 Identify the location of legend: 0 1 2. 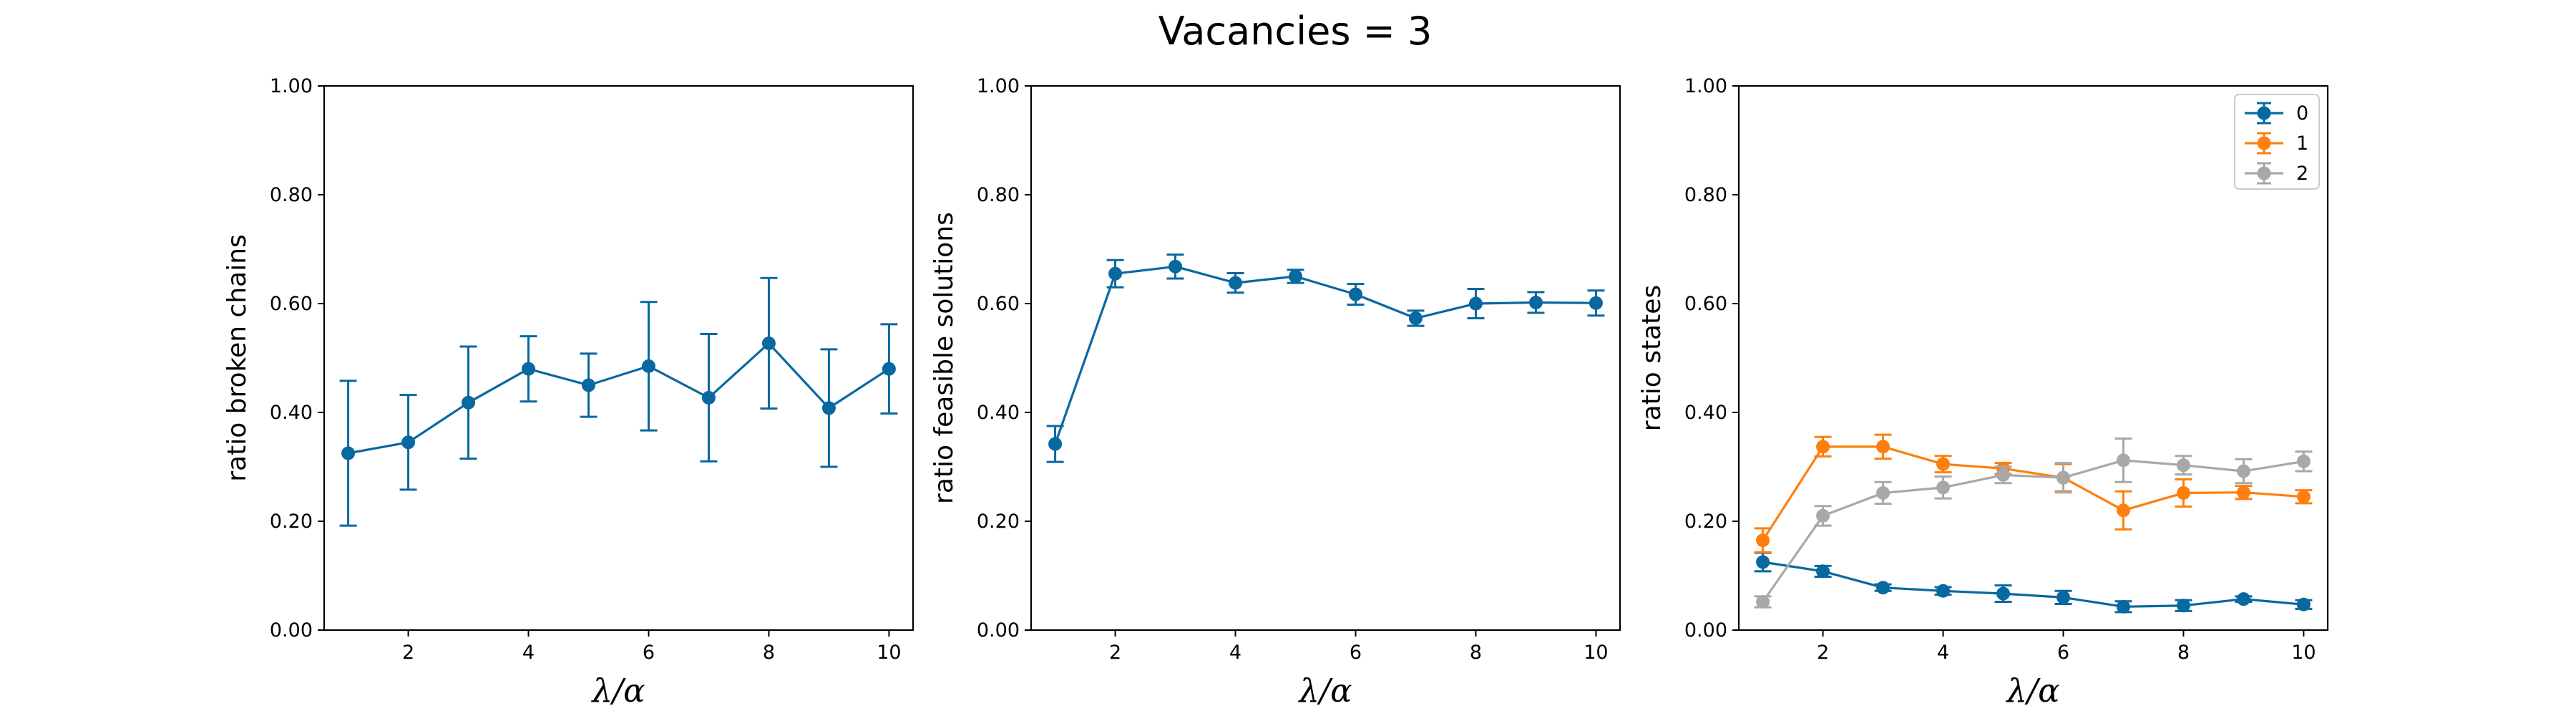
(2277, 142).